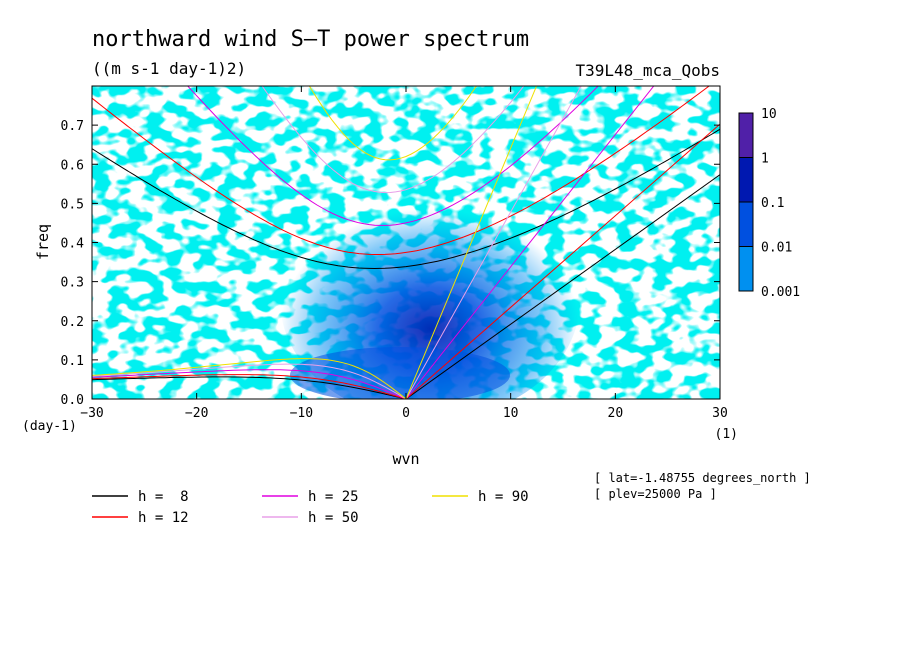 This screenshot has width=904, height=654. I want to click on rossby-curve-h90, so click(249, 378).